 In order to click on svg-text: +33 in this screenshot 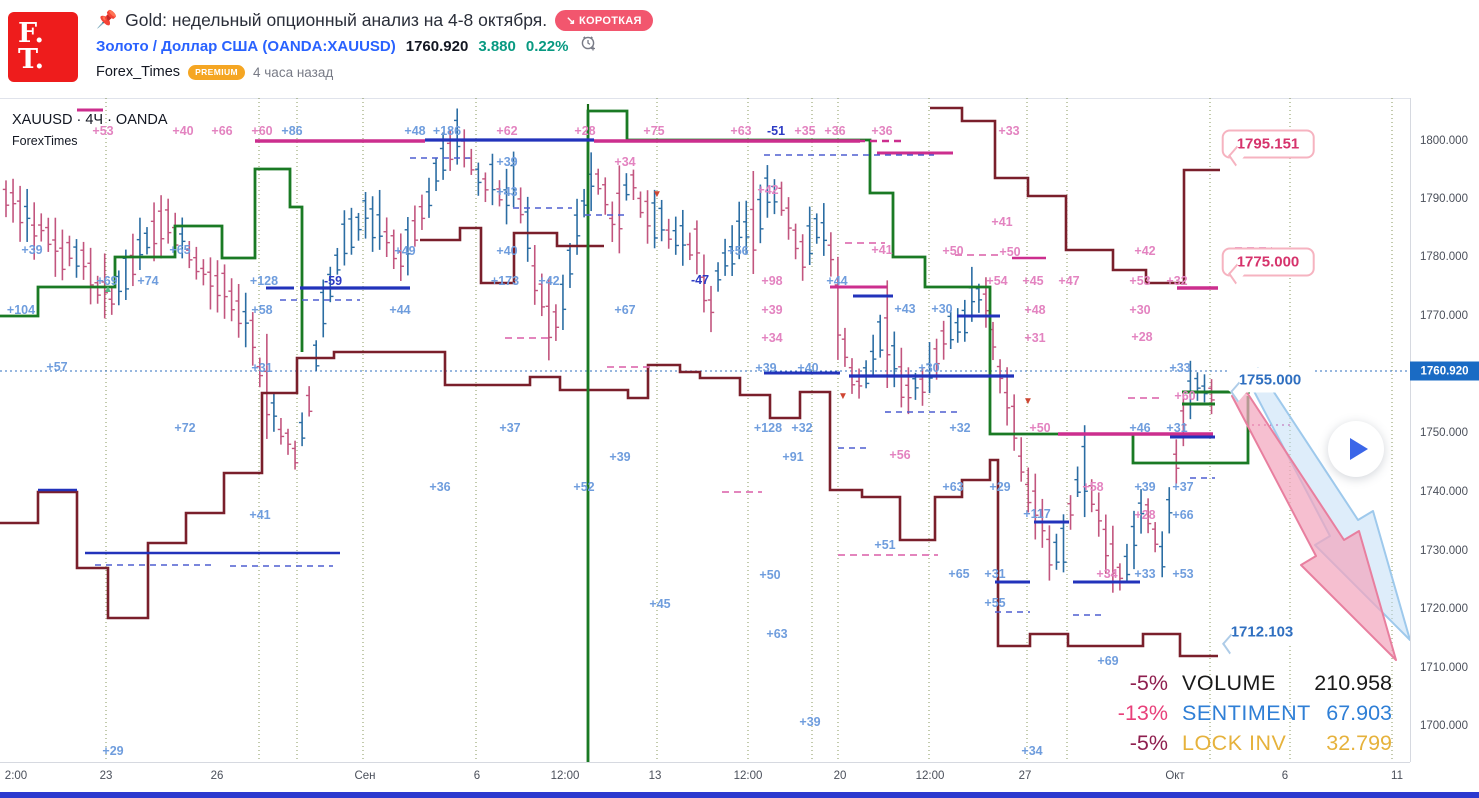, I will do `click(1144, 574)`.